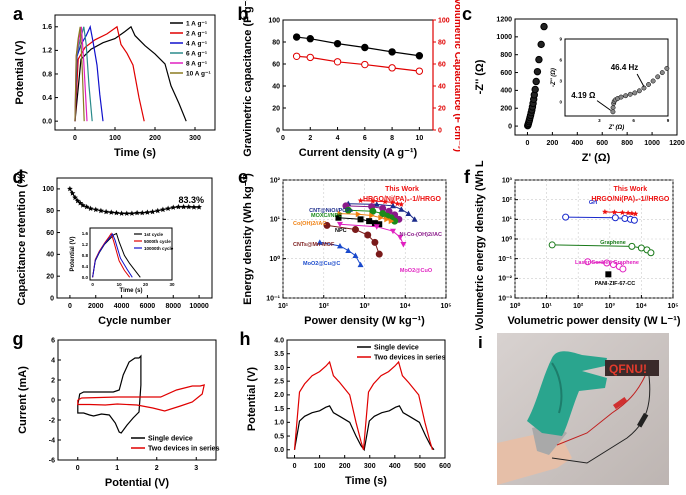  What do you see at coordinates (85, 244) in the screenshot?
I see `inset-y-tick-label: 1.2` at bounding box center [85, 244].